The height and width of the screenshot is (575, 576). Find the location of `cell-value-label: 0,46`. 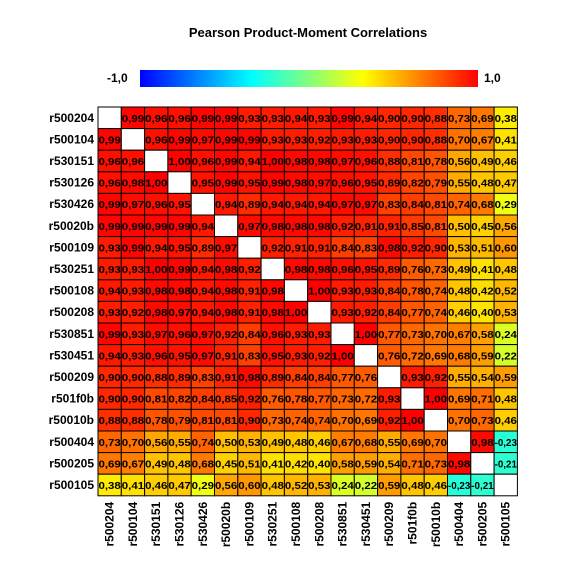

cell-value-label: 0,46 is located at coordinates (459, 313).